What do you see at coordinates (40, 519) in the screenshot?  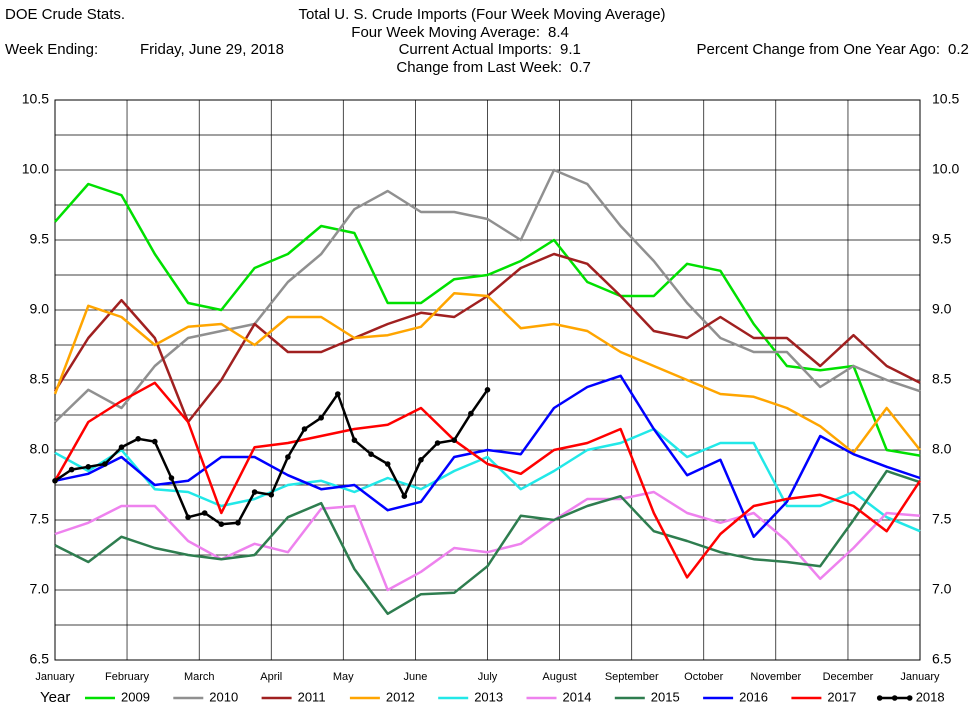 I see `y-tick-label: 7.5` at bounding box center [40, 519].